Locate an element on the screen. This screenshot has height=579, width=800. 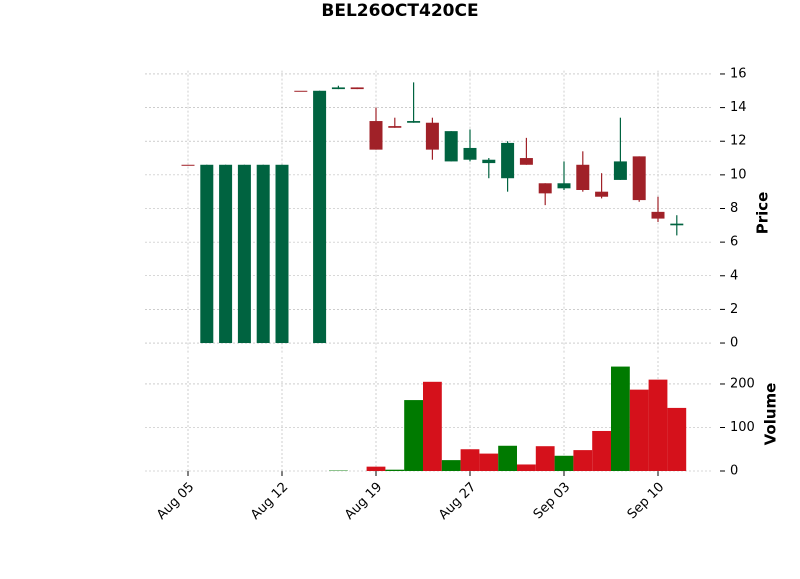
x-tick-label: Aug 12 is located at coordinates (269, 501).